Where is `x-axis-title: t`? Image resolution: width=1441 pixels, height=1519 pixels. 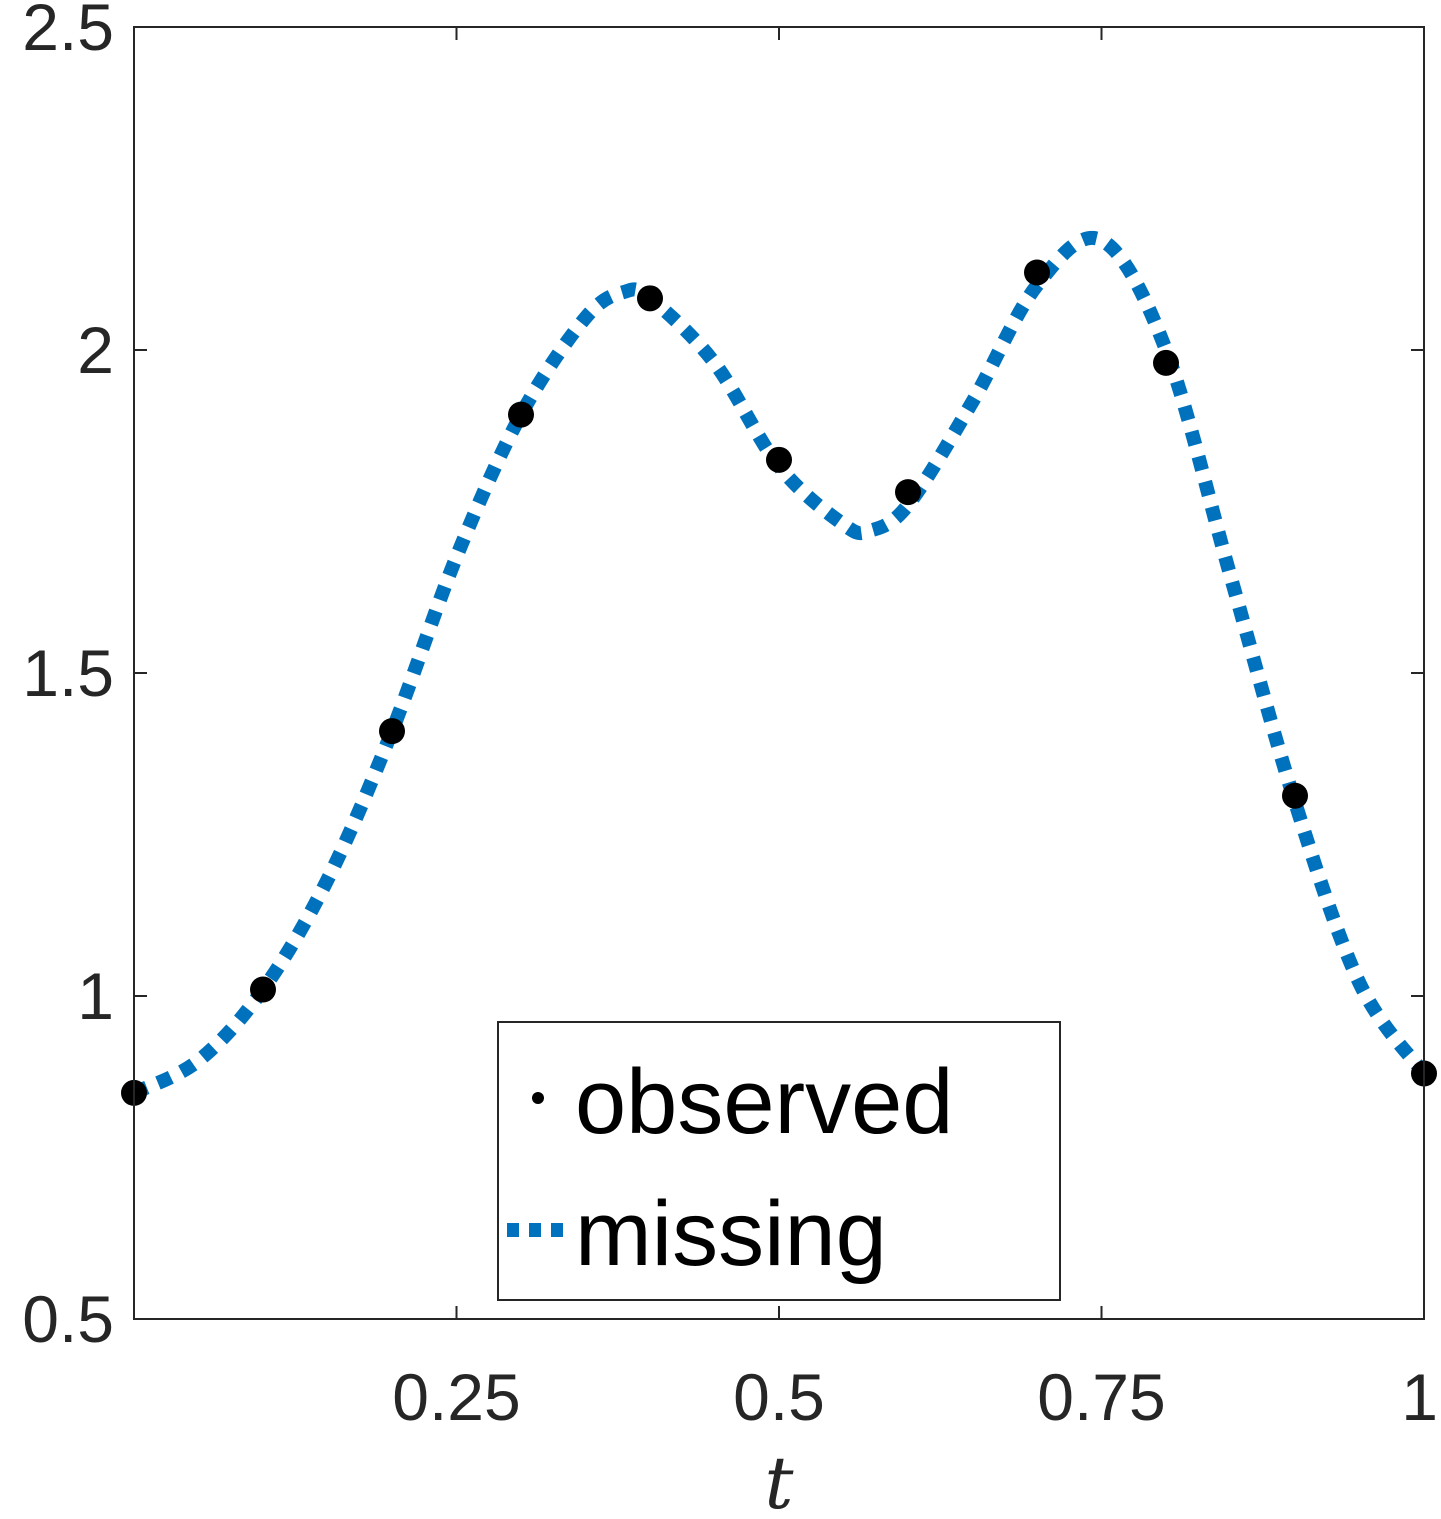 x-axis-title: t is located at coordinates (780, 1480).